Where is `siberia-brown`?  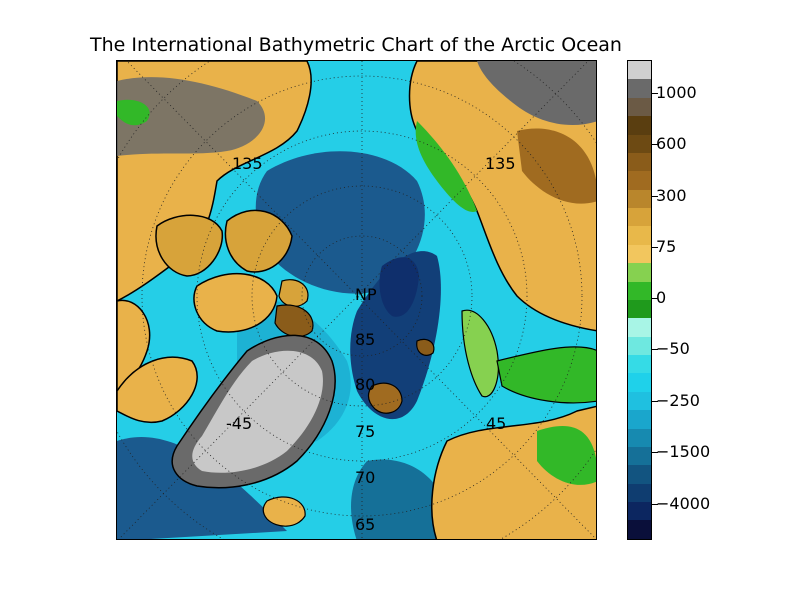
siberia-brown is located at coordinates (556, 166).